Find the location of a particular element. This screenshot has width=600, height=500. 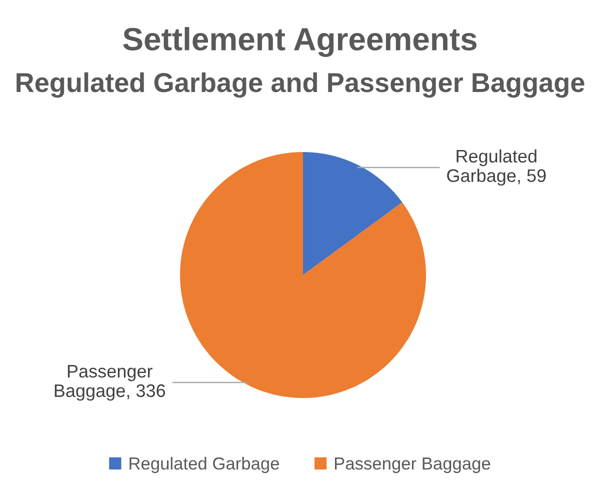

chart-subtitle: Regulated Garbage and Passenger Baggage is located at coordinates (300, 85).